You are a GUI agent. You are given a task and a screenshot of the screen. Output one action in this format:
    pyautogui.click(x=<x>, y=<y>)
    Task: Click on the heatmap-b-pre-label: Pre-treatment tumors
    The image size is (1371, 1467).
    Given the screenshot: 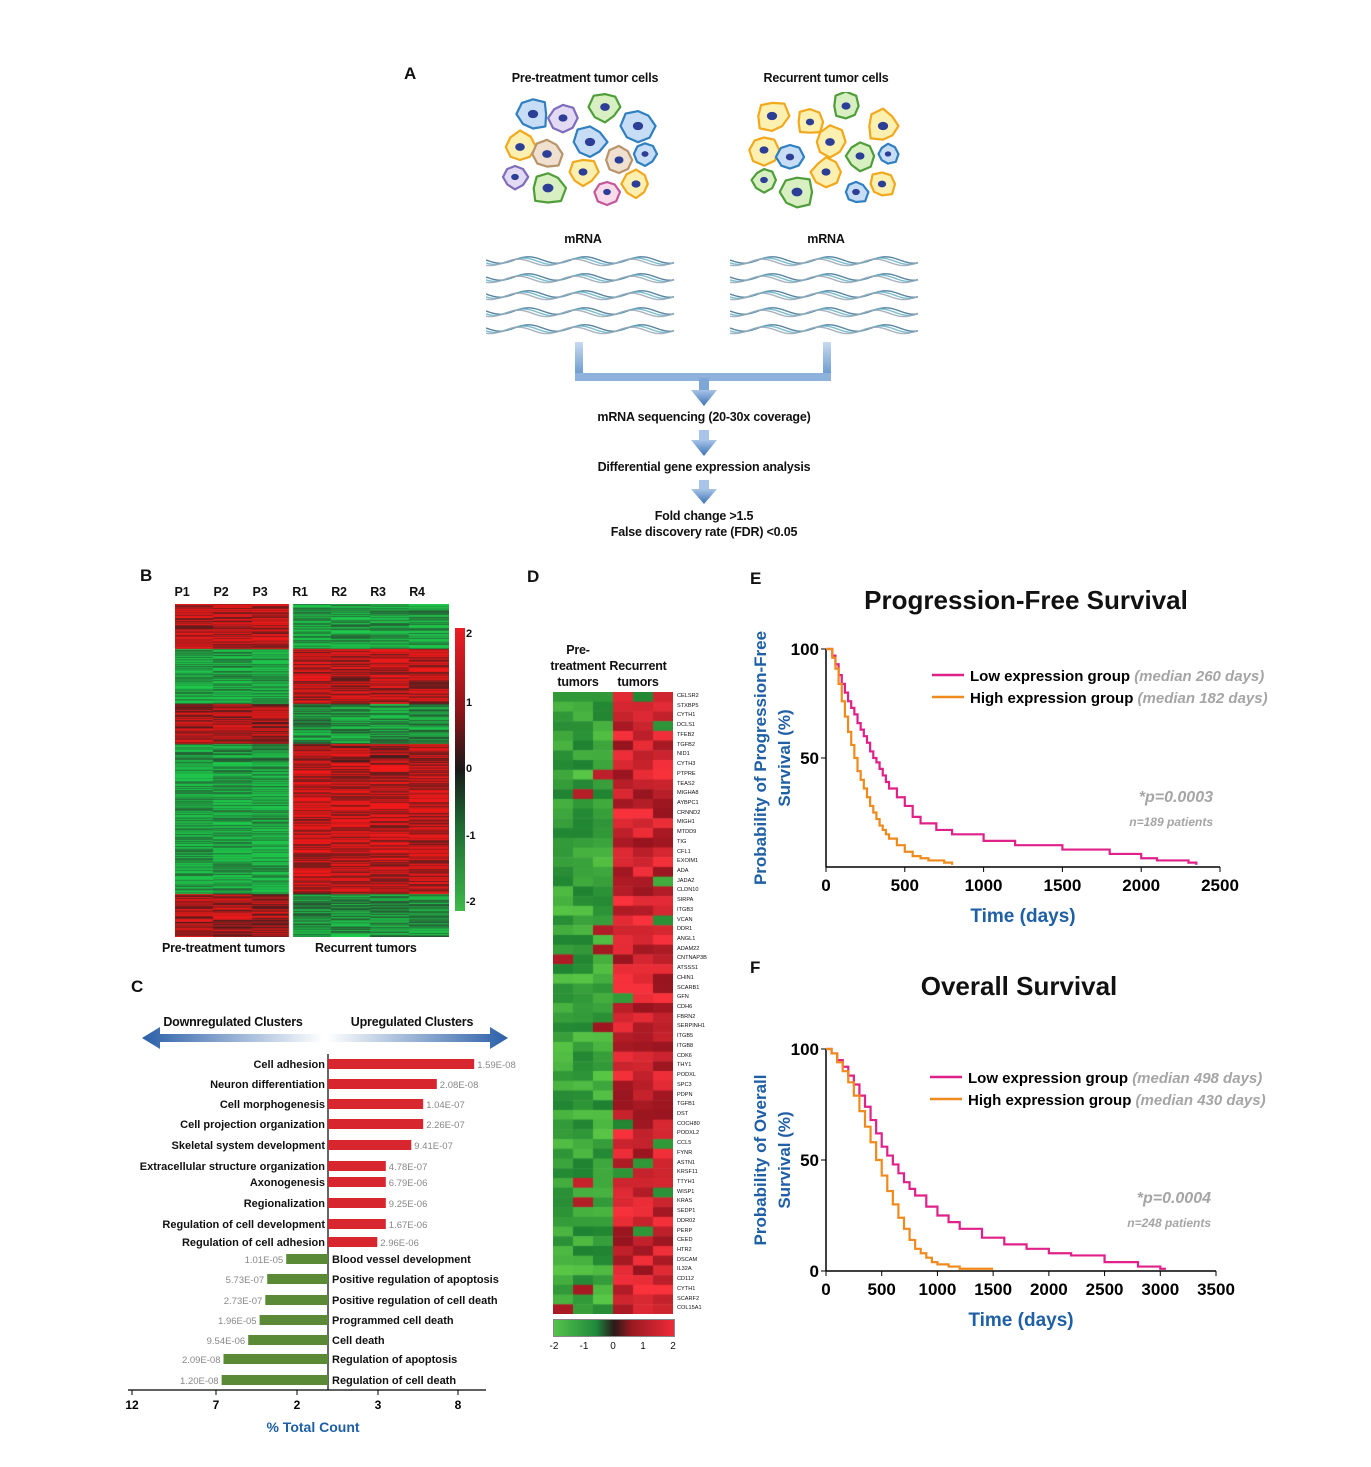 What is the action you would take?
    pyautogui.click(x=224, y=948)
    